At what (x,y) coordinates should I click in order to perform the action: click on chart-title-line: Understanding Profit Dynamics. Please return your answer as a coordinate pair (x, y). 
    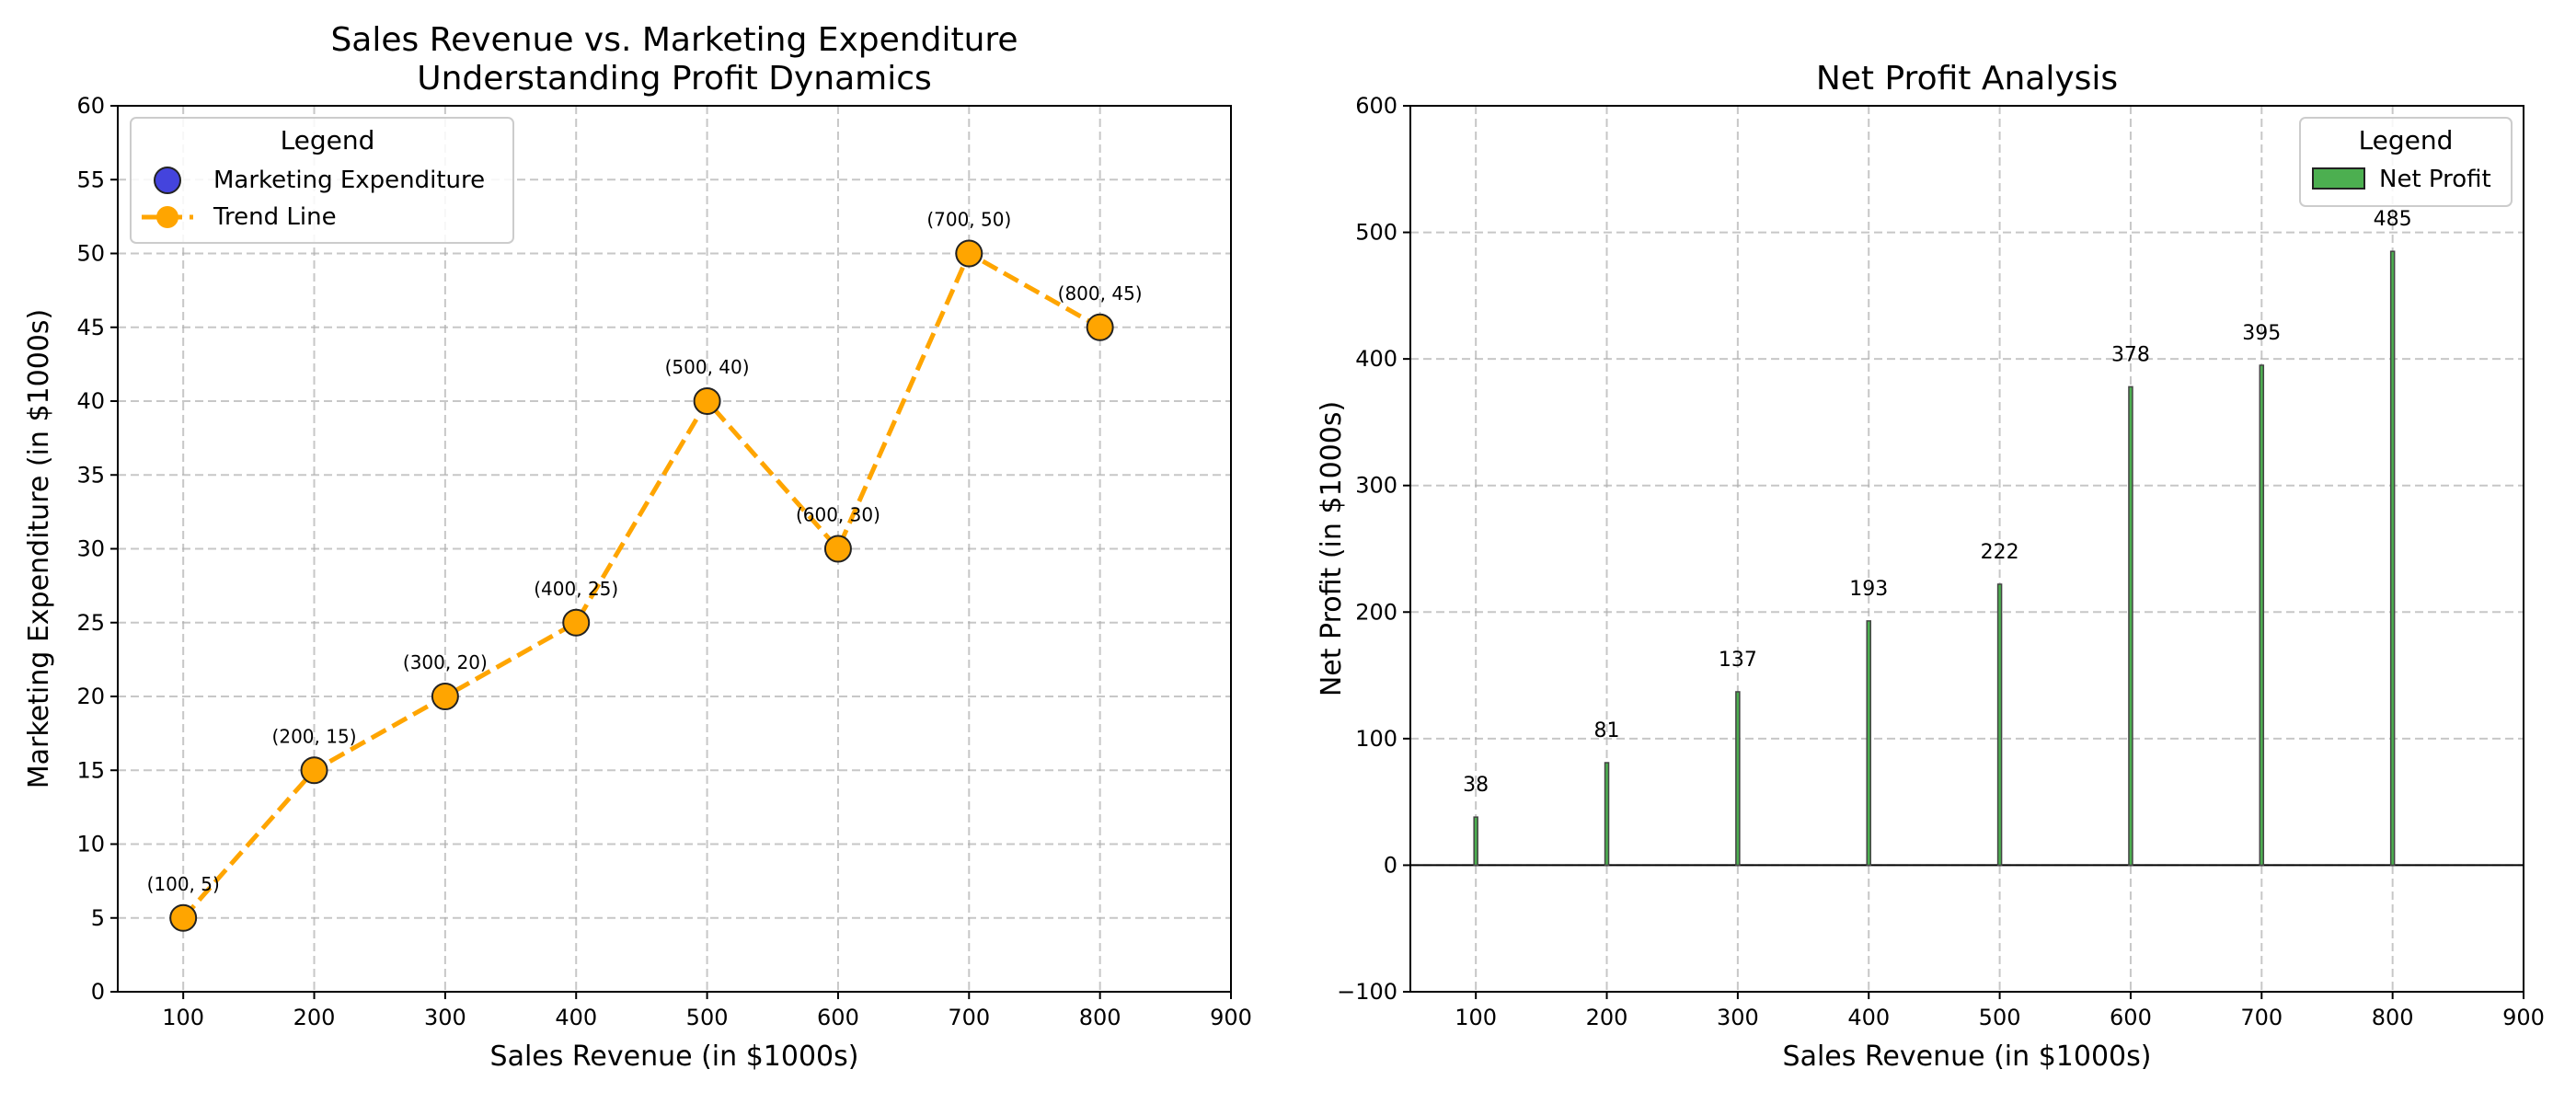
    Looking at the image, I should click on (674, 79).